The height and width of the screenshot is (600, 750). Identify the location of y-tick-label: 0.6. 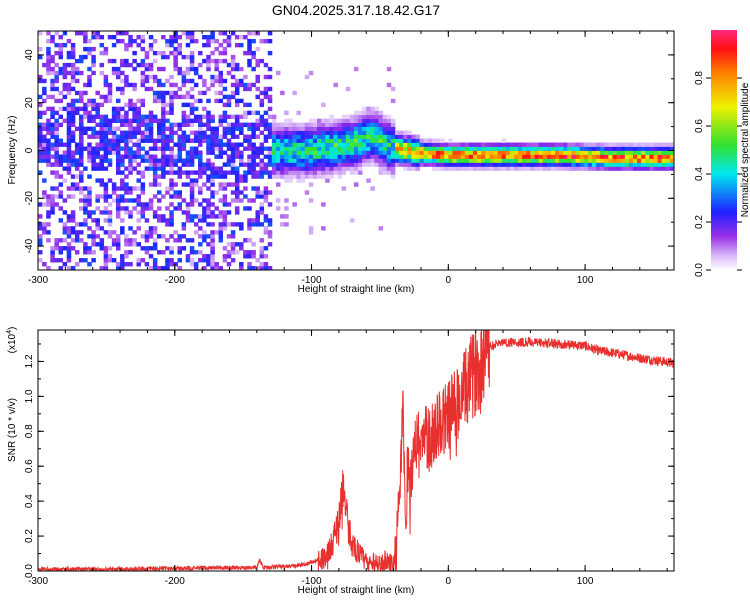
(29, 466).